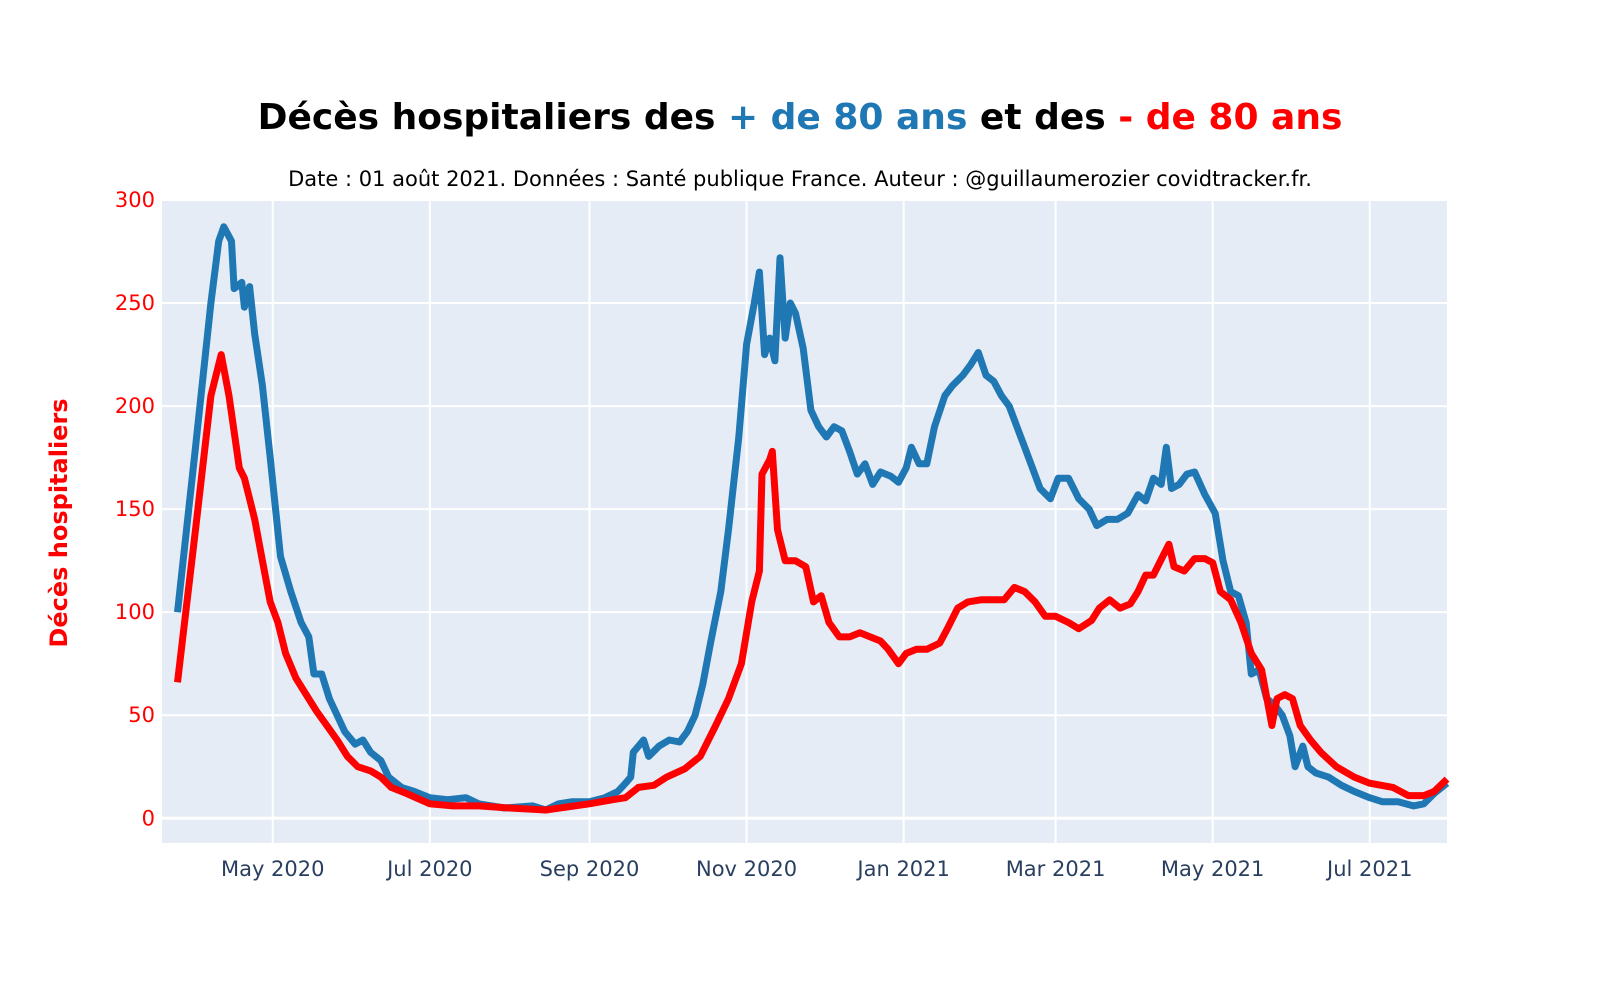 The image size is (1600, 1000). I want to click on y-tick-label: 200, so click(135, 406).